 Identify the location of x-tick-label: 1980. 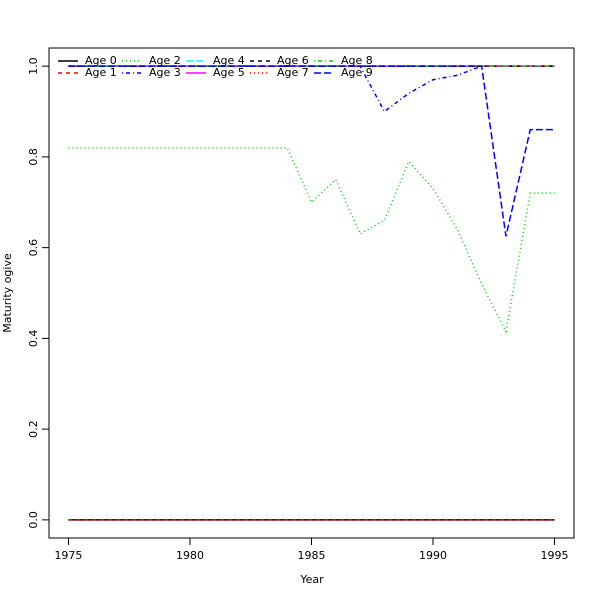
(190, 555).